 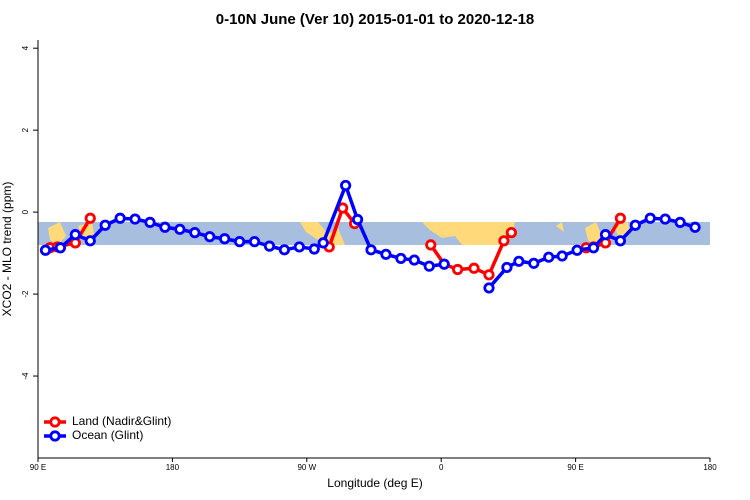 I want to click on y-tick-label: 0, so click(x=25, y=211).